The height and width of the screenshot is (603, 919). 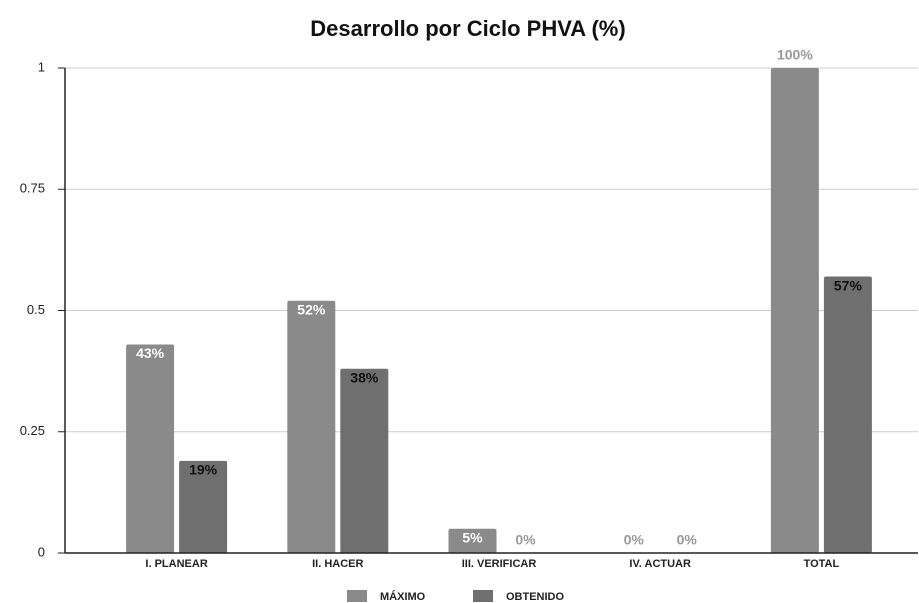 What do you see at coordinates (337, 564) in the screenshot?
I see `x-tick-label: II. HACER` at bounding box center [337, 564].